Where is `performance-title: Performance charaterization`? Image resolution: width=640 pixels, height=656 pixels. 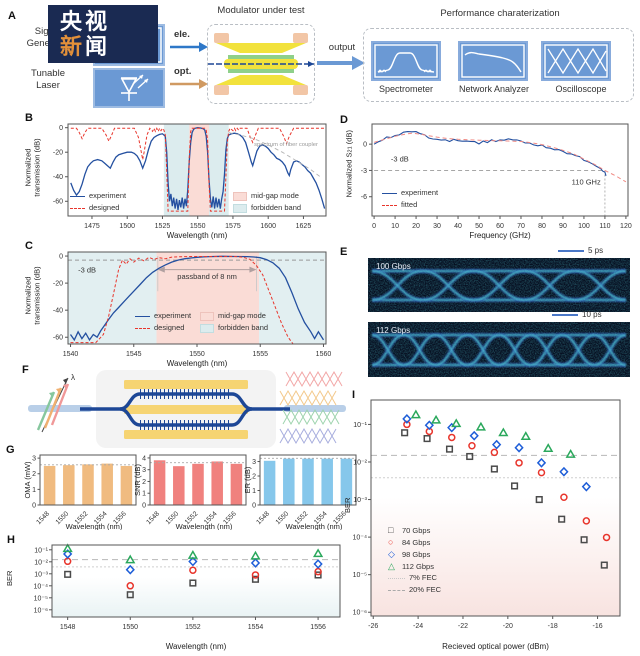
performance-title: Performance charaterization is located at coordinates (500, 13).